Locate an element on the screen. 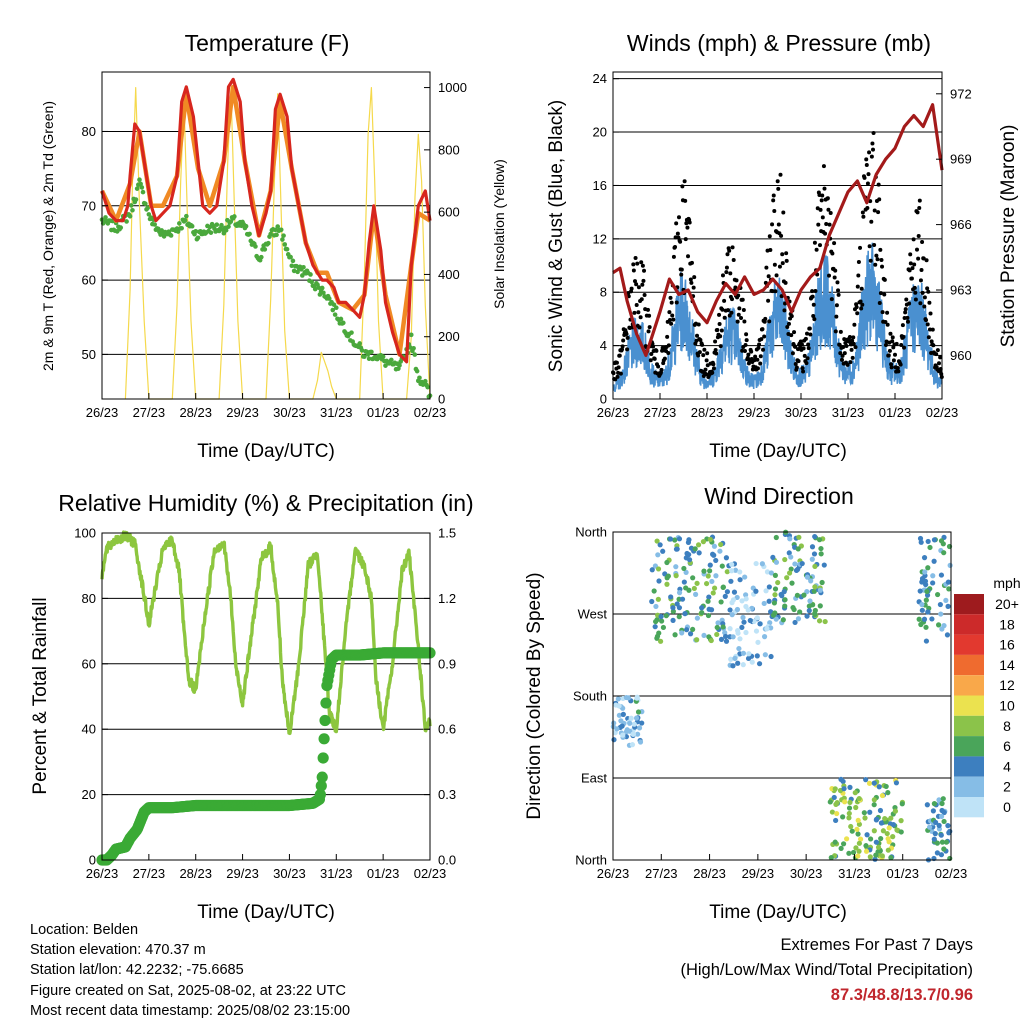  direction-xtick-label: 01/23 is located at coordinates (902, 873).